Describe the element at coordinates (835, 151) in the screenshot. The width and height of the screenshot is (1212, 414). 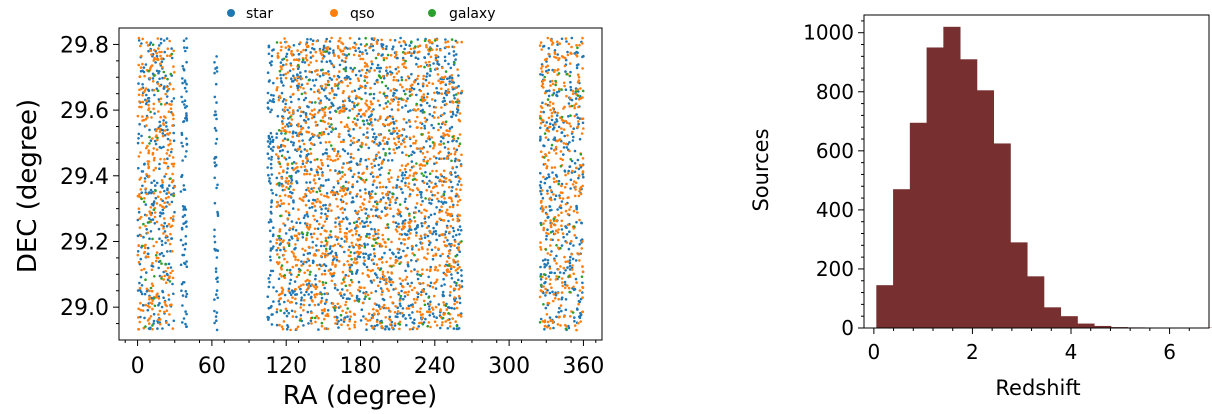
I see `histogram-y-tick-label: 600` at that location.